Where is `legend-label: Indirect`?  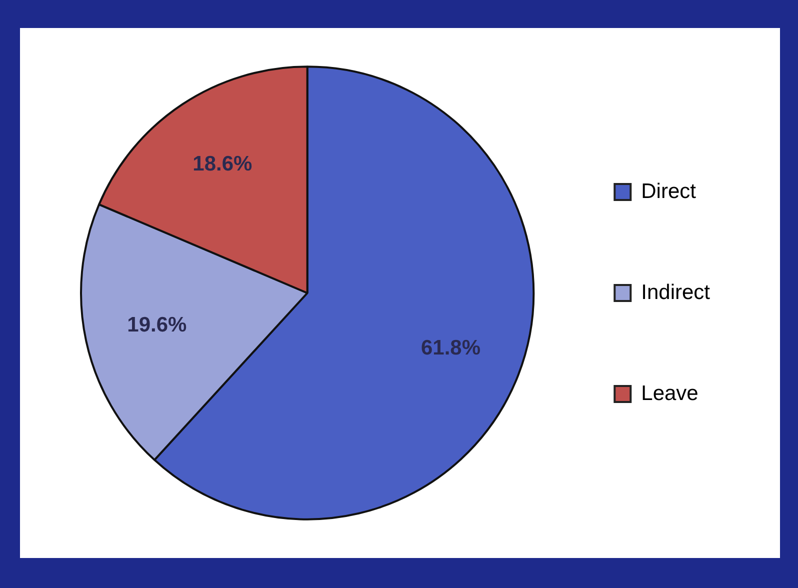 legend-label: Indirect is located at coordinates (675, 292).